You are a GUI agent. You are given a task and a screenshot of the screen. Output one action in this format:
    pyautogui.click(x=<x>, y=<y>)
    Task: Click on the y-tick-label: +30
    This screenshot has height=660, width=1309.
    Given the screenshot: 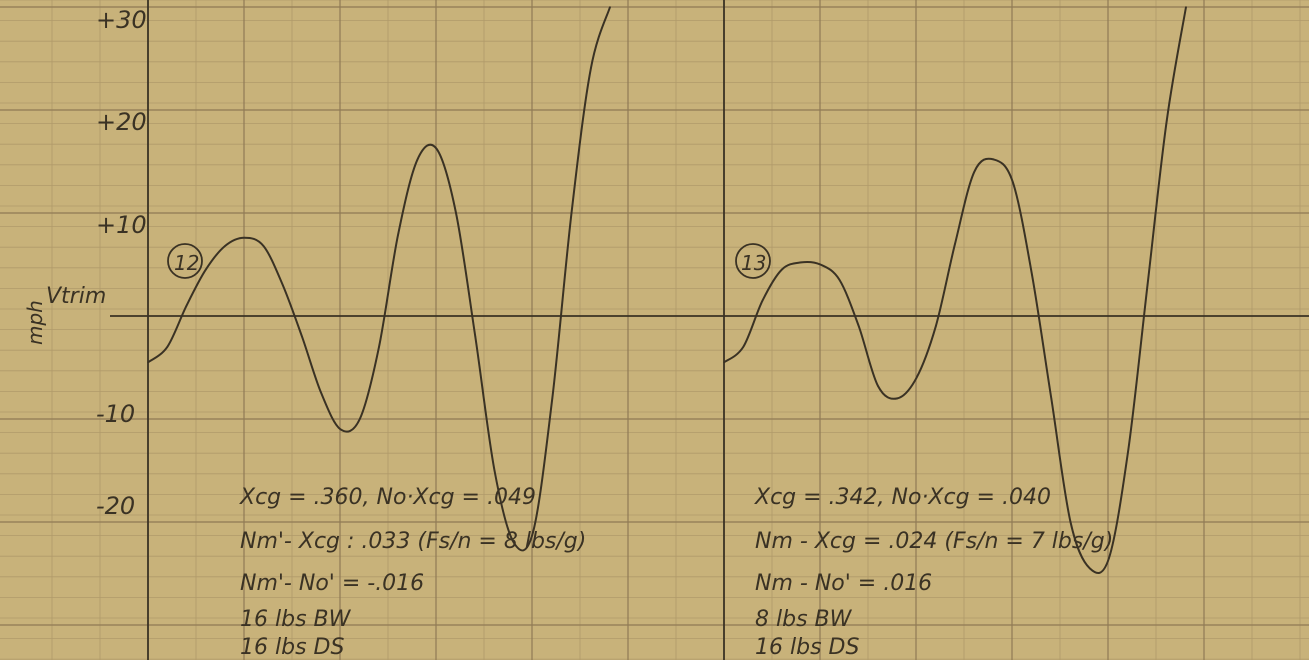 What is the action you would take?
    pyautogui.click(x=121, y=20)
    